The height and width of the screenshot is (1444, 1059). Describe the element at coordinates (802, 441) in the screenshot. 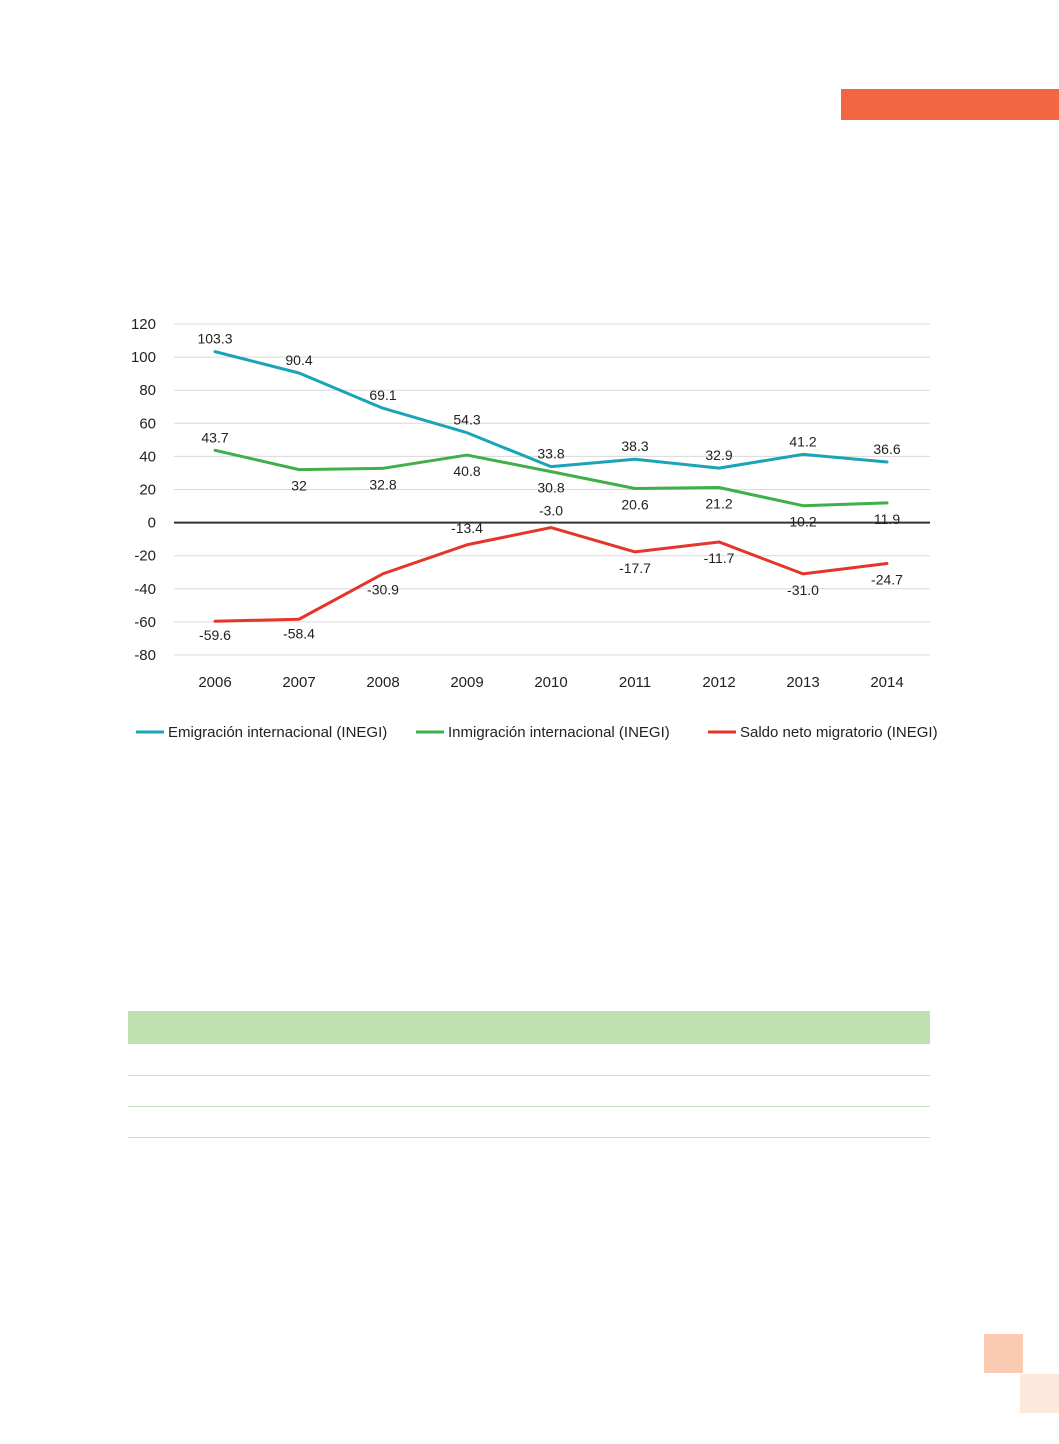

I see `data-label: 41.2` at that location.